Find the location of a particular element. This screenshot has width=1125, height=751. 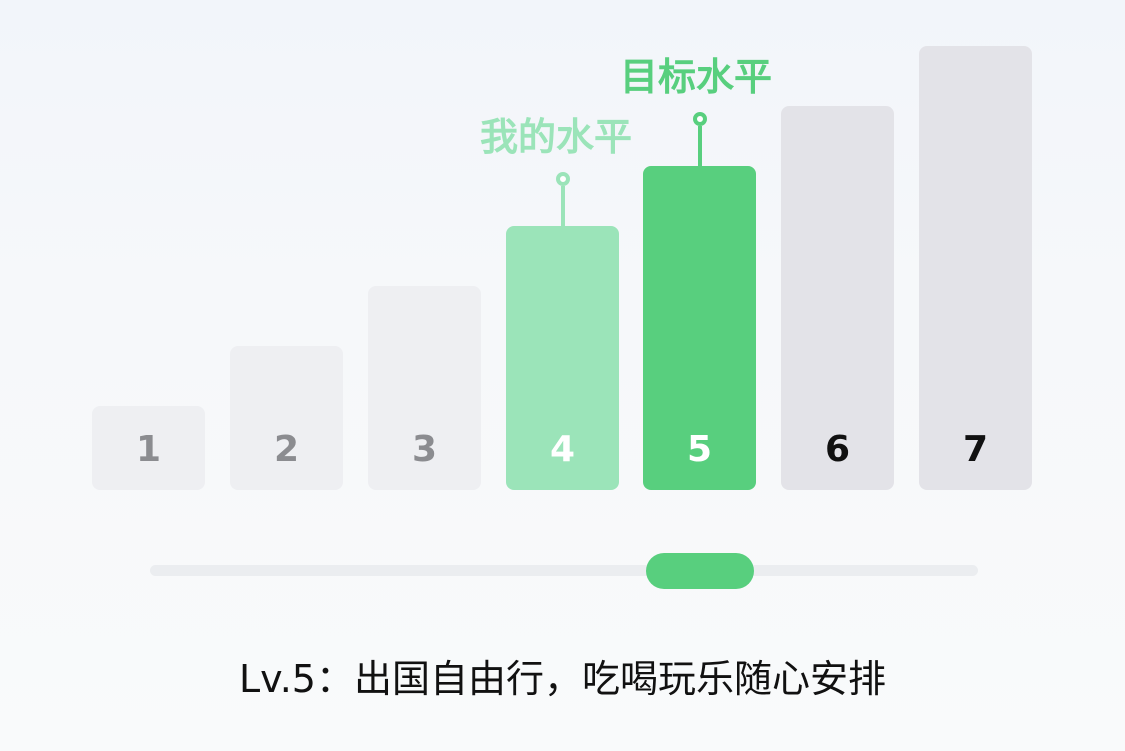

level-slider-thumb is located at coordinates (700, 571).